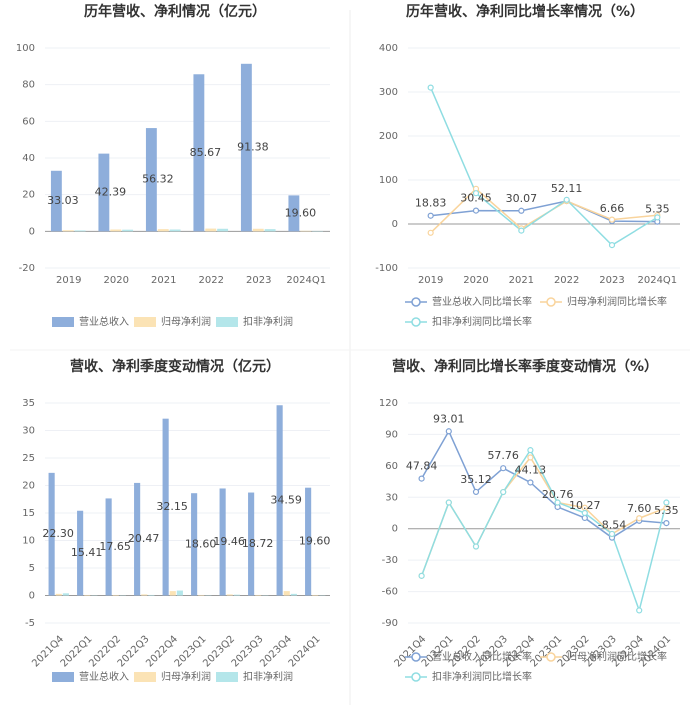  What do you see at coordinates (395, 224) in the screenshot?
I see `y-tick-label: 0` at bounding box center [395, 224].